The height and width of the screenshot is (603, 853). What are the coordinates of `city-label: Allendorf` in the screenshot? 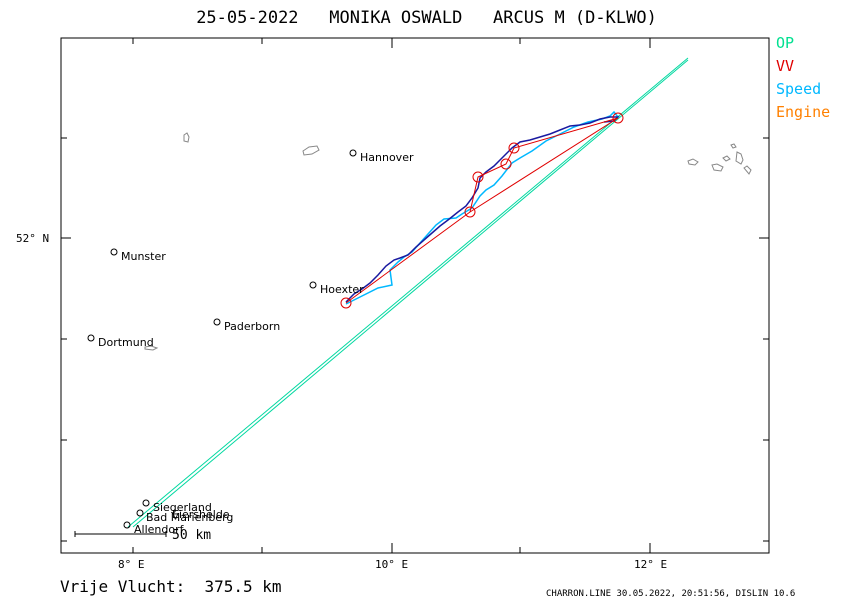 It's located at (159, 529).